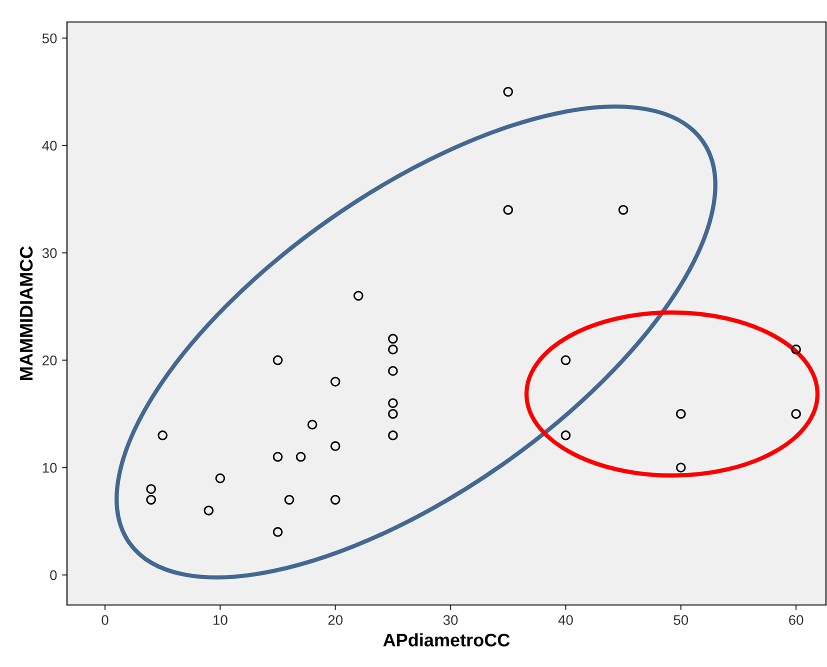  Describe the element at coordinates (335, 620) in the screenshot. I see `x-tick-label: 20` at that location.